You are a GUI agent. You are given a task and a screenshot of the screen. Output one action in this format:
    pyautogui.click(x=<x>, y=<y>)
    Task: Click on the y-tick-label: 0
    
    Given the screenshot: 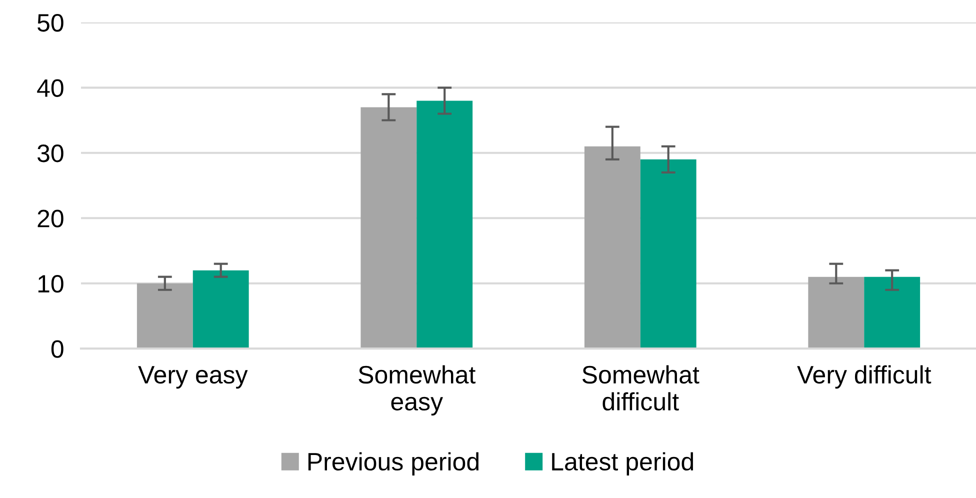 What is the action you would take?
    pyautogui.click(x=57, y=349)
    